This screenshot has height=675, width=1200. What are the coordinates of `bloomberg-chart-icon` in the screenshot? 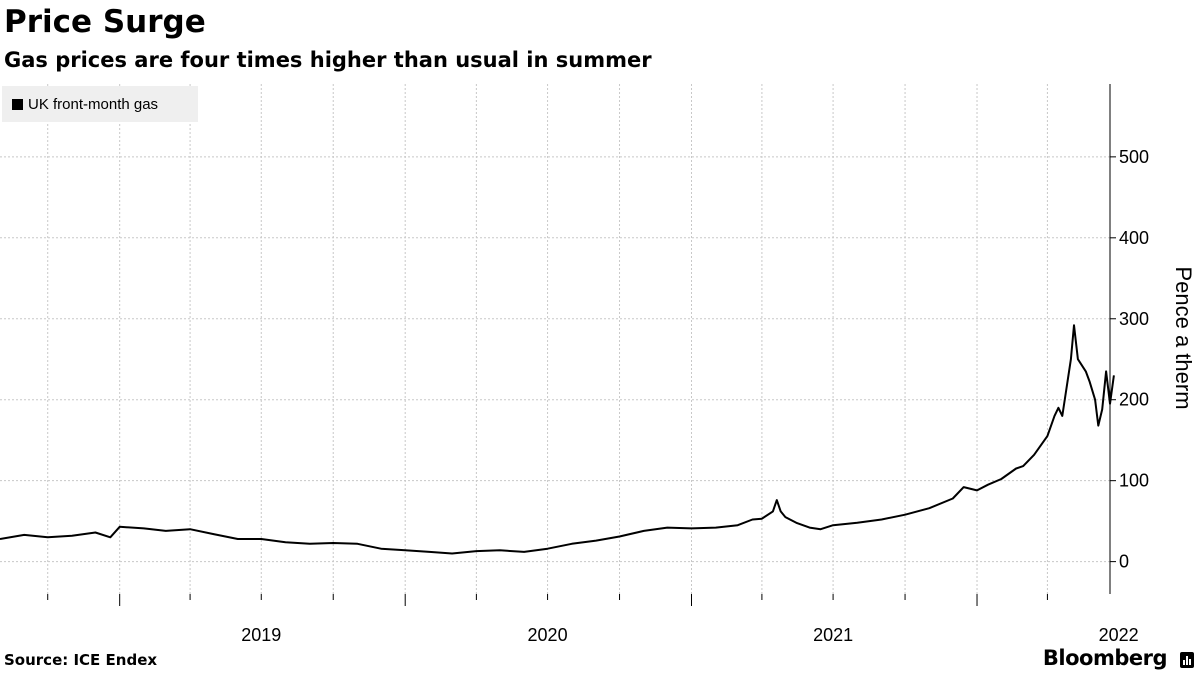 It's located at (1187, 660).